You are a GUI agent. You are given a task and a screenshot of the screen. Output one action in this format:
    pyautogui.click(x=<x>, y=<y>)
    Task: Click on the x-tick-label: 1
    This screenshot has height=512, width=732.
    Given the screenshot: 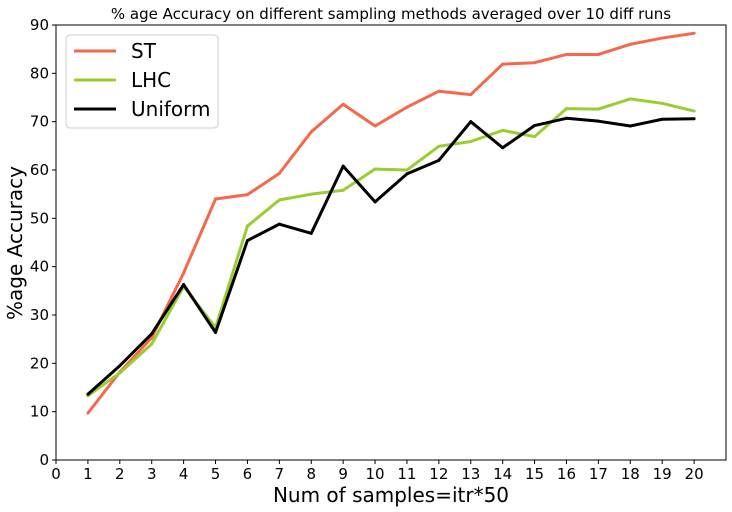 What is the action you would take?
    pyautogui.click(x=88, y=474)
    